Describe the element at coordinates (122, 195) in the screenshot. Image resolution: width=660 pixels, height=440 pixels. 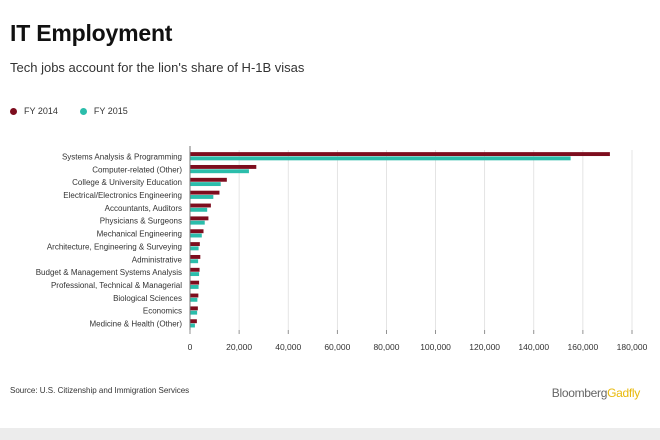
I see `category-label: Electrical/Electronics Engineering` at that location.